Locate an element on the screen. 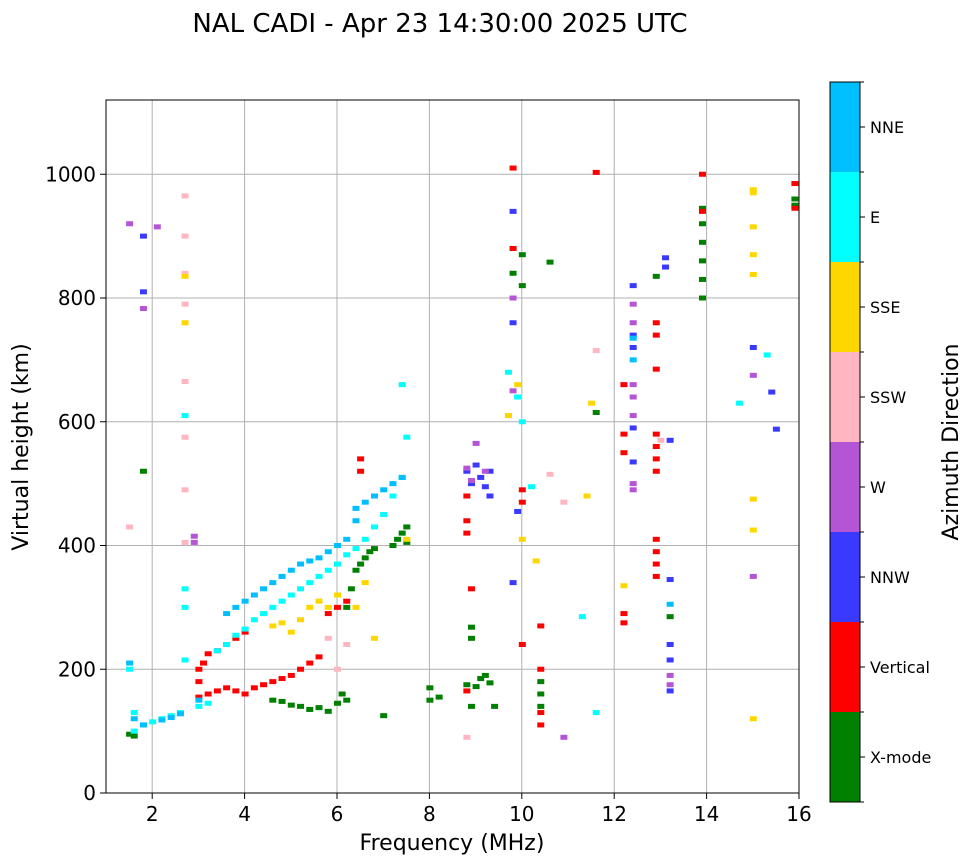 This screenshot has height=865, width=972. chart-title: NAL CADI - Apr 23 14:30:00 2025 UTC is located at coordinates (439, 24).